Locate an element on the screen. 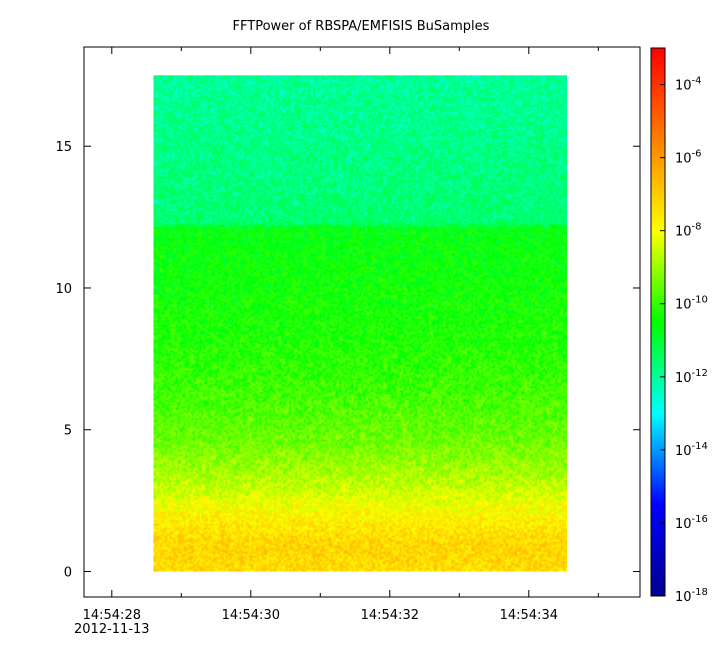  colorbar-tick-label: 10⁻⁴ is located at coordinates (688, 85).